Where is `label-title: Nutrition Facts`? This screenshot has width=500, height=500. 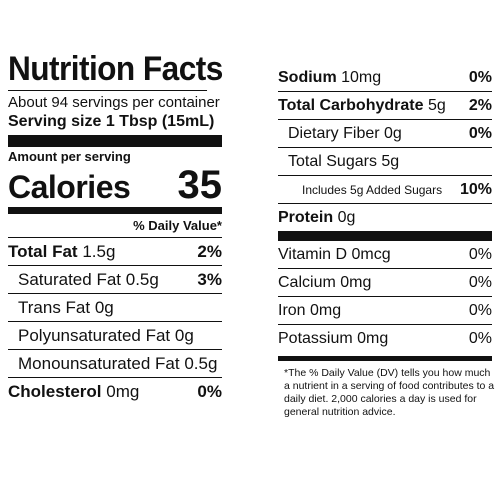 label-title: Nutrition Facts is located at coordinates (115, 70).